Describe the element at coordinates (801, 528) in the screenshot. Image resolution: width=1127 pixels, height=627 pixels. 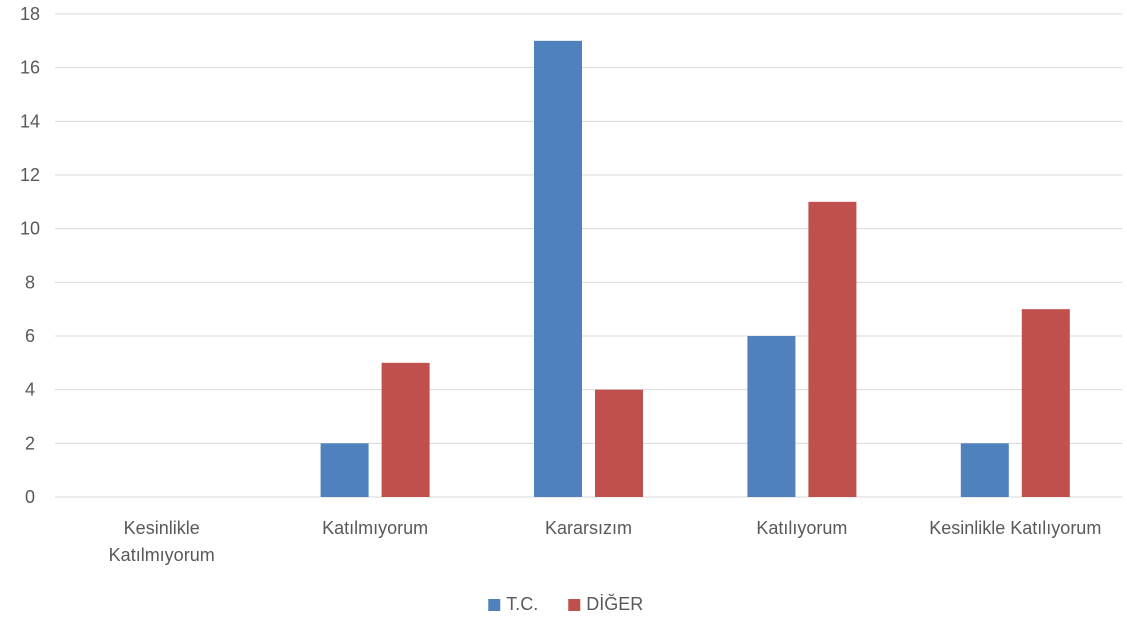
I see `x-category-label: Katılıyorum` at that location.